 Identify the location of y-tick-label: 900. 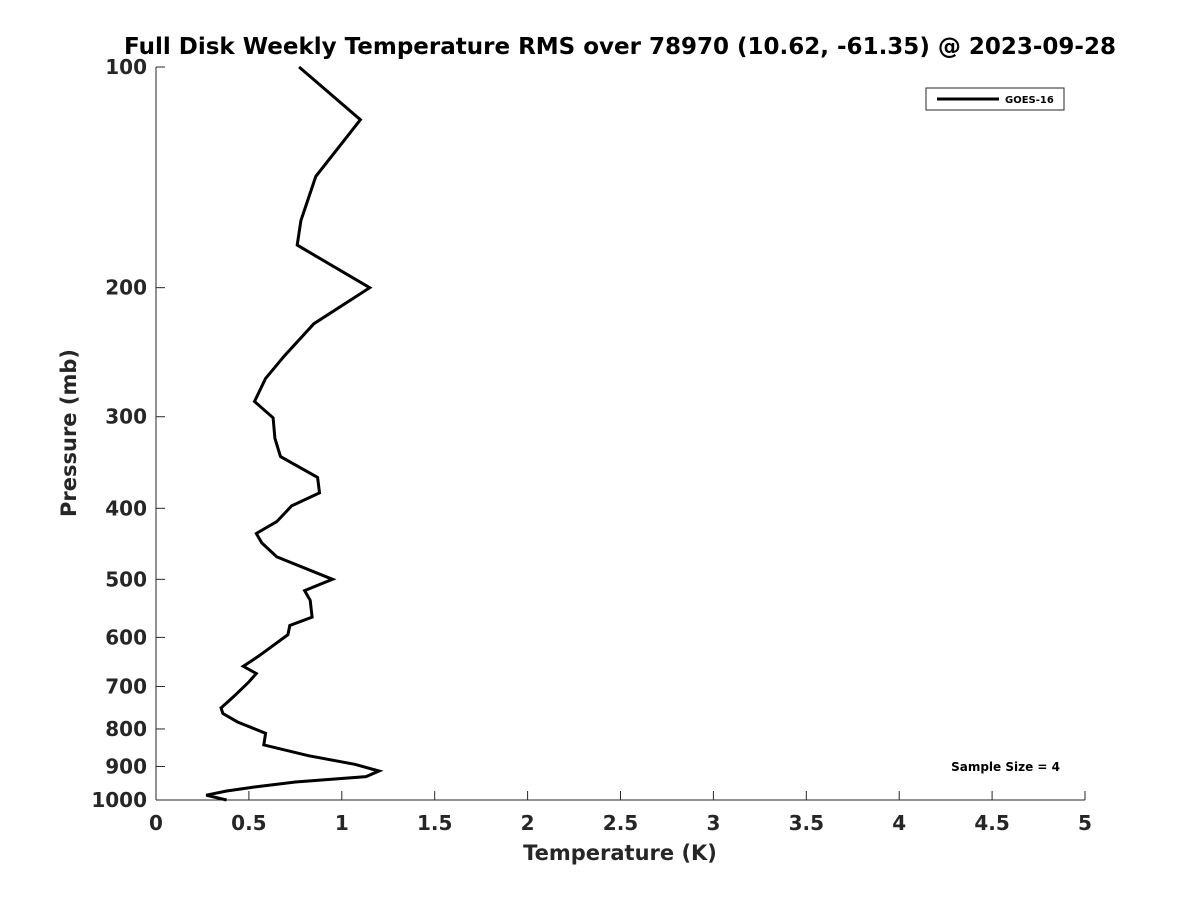
(126, 766).